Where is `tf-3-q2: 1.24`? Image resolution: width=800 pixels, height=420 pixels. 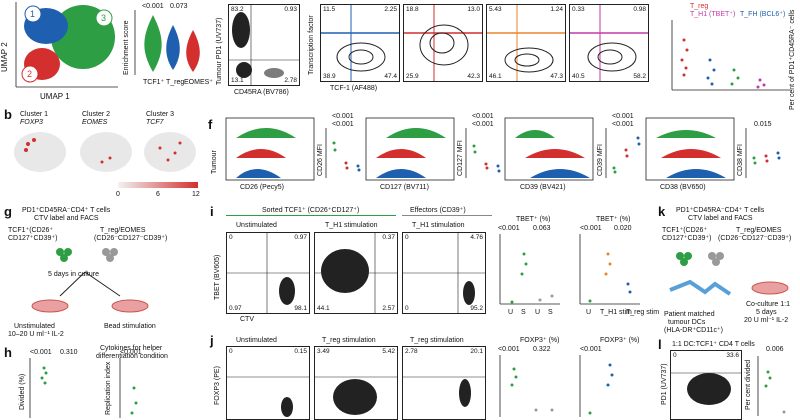
tf-3-q2: 1.24 is located at coordinates (556, 9).